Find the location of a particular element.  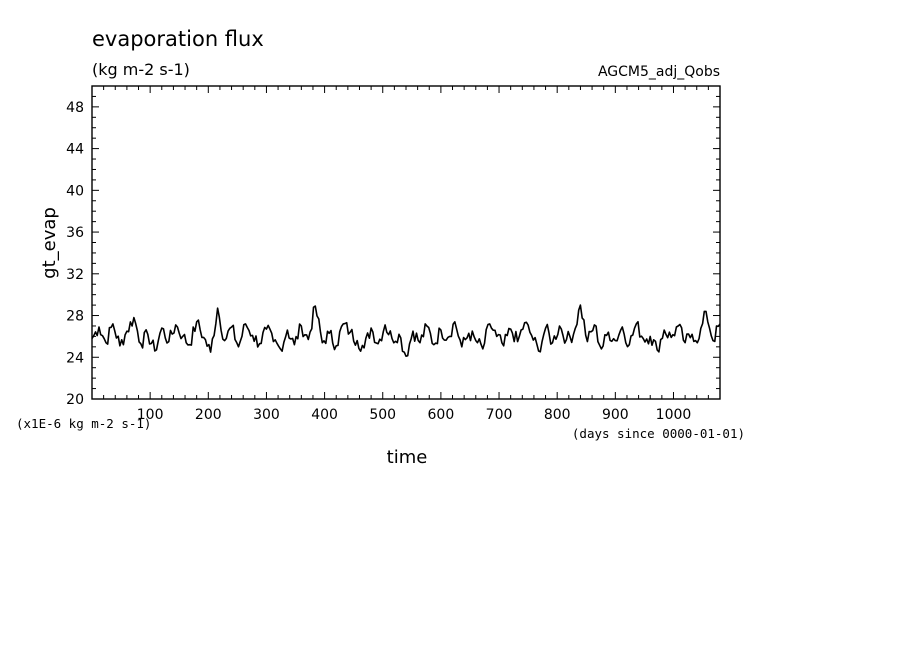

x-tick-label: 1000 is located at coordinates (674, 415).